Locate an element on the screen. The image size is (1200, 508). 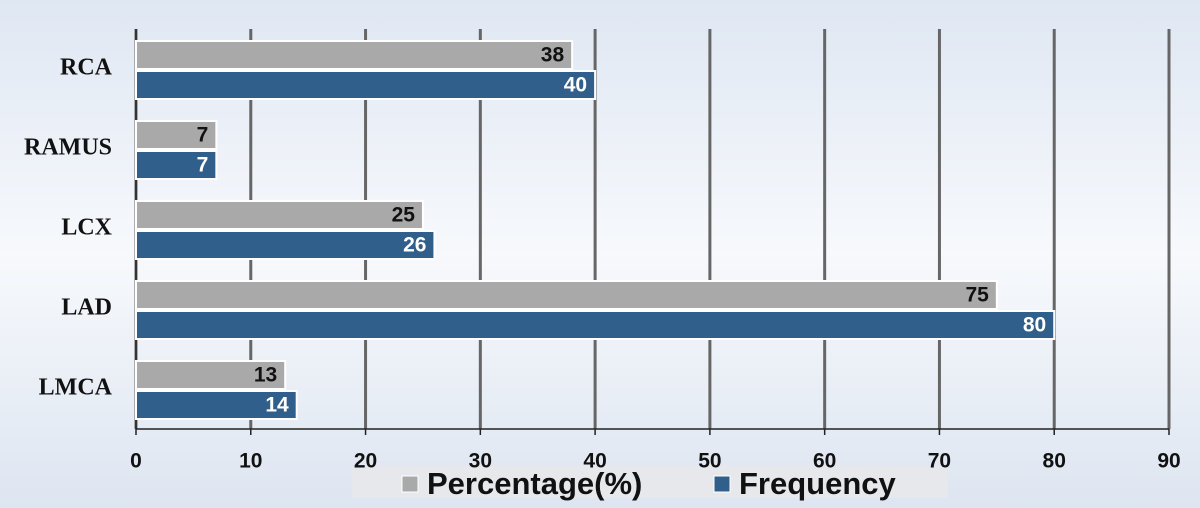
x-tick-label: 40 is located at coordinates (594, 461).